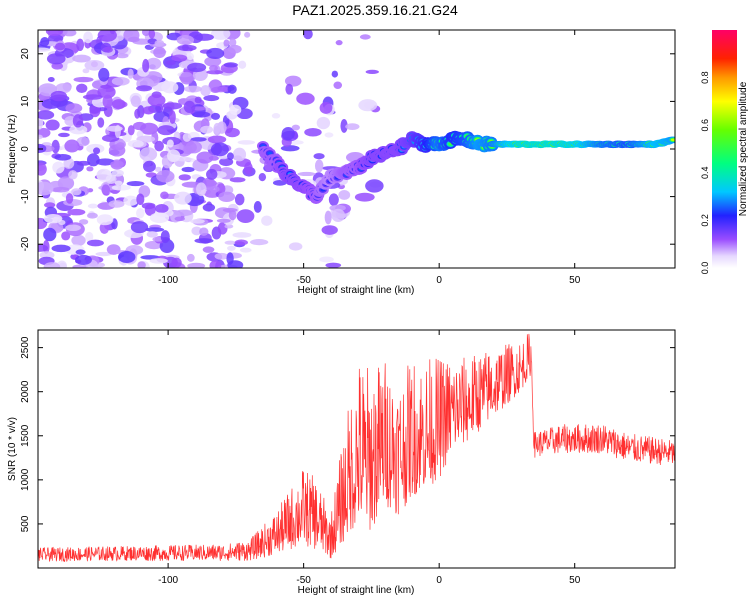 Image resolution: width=750 pixels, height=600 pixels. Describe the element at coordinates (168, 580) in the screenshot. I see `x-tick-label: -100` at that location.